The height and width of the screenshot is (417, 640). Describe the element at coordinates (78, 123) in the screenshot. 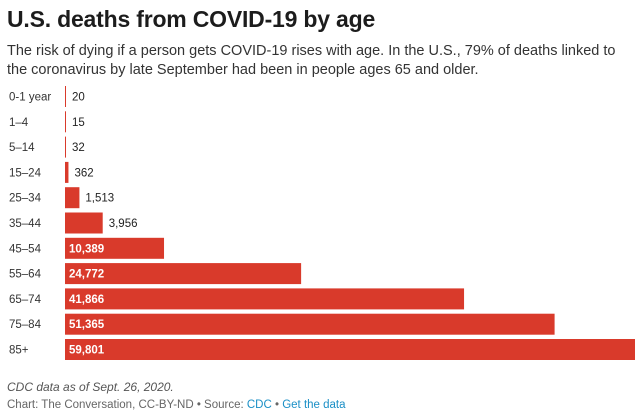

I see `value-label: 15` at that location.